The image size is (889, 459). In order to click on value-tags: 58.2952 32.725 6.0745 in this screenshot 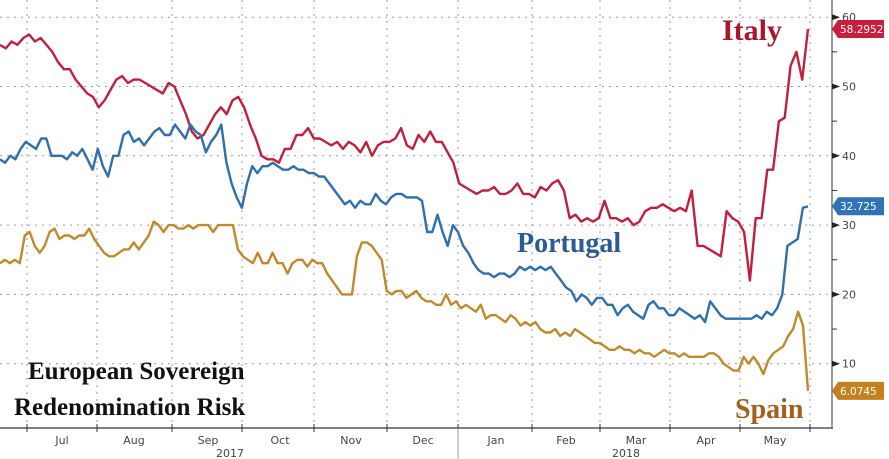, I will do `click(858, 210)`.